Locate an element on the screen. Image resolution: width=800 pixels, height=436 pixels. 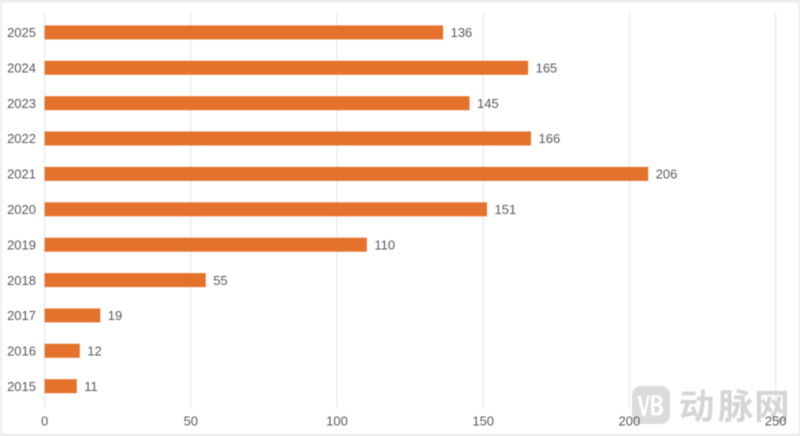
svg-text: 100 is located at coordinates (337, 421).